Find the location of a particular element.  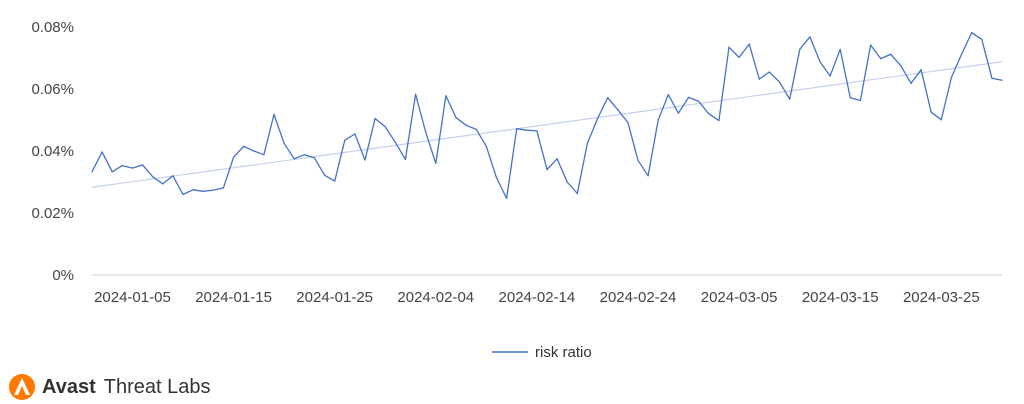

legend-label: risk ratio is located at coordinates (563, 352).